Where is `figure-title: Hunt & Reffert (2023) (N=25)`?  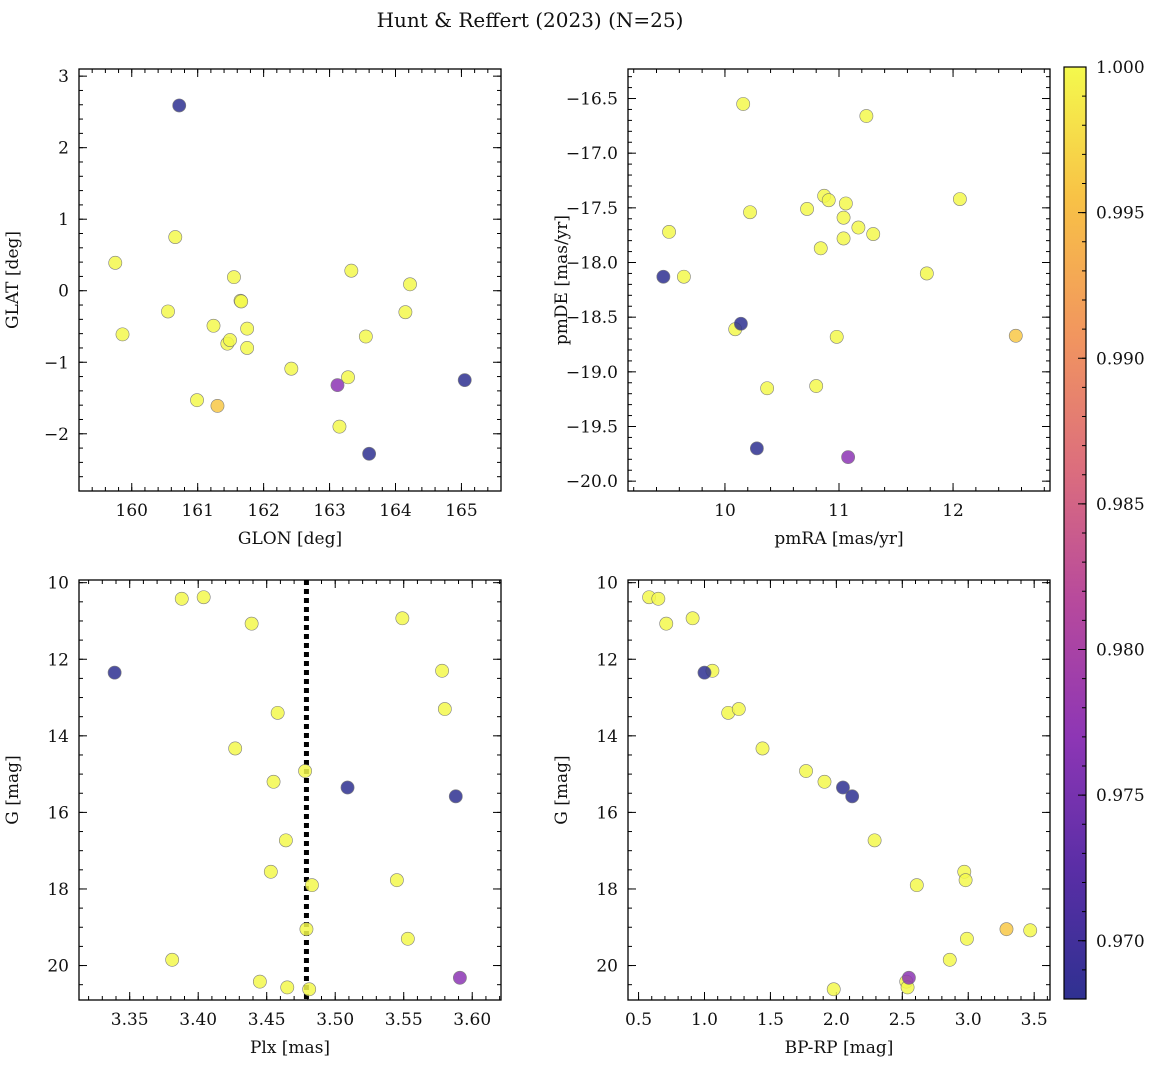
figure-title: Hunt & Reffert (2023) (N=25) is located at coordinates (530, 20).